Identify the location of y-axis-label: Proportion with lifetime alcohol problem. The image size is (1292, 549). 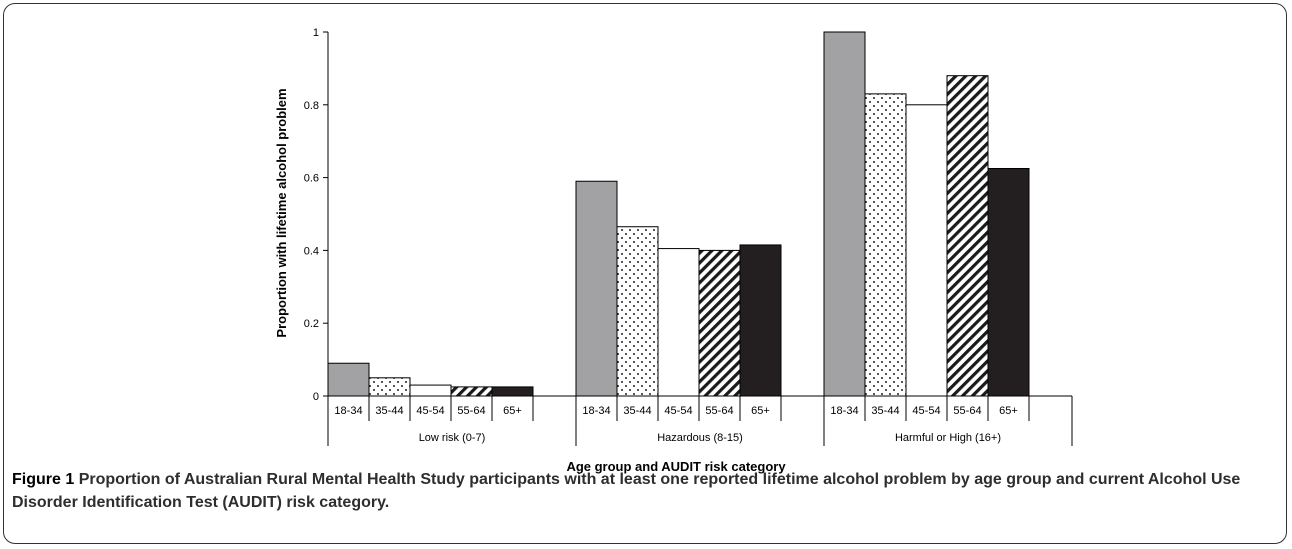
(281, 212).